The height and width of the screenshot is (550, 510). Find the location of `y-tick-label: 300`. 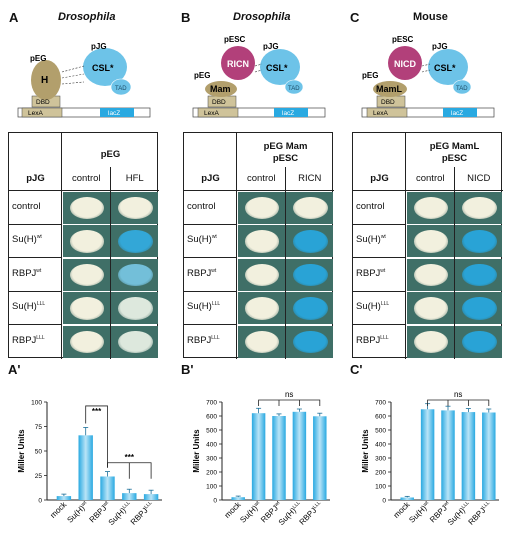

y-tick-label: 300 is located at coordinates (211, 459).